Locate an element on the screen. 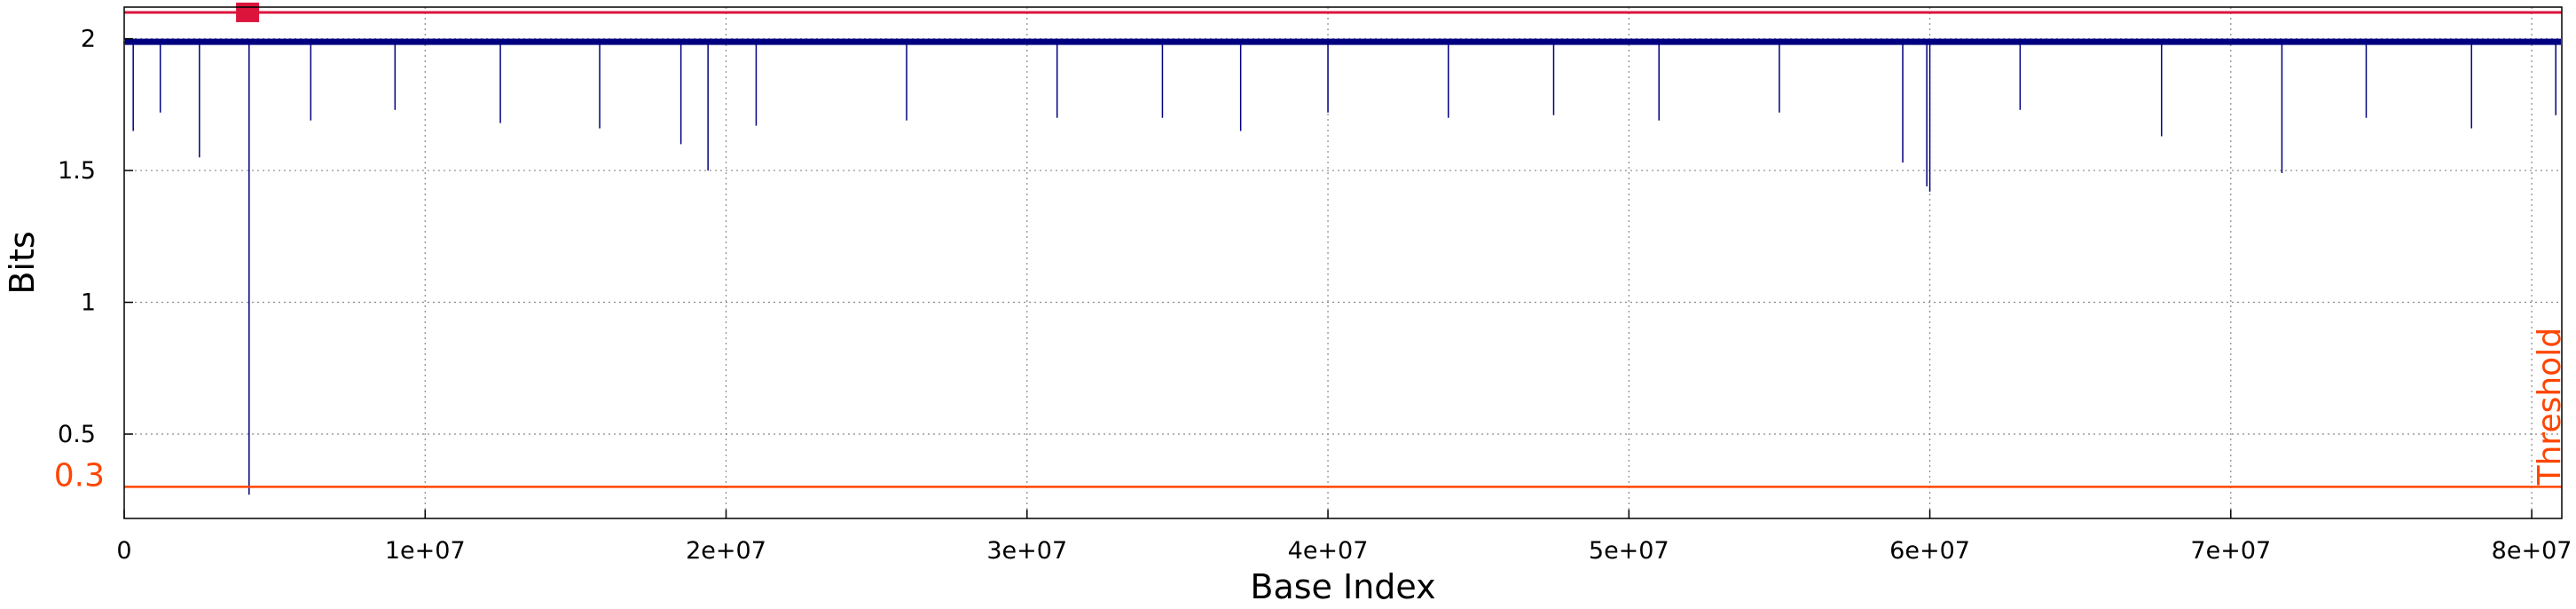 This screenshot has height=609, width=2576. y-tick-label: 1 is located at coordinates (88, 303).